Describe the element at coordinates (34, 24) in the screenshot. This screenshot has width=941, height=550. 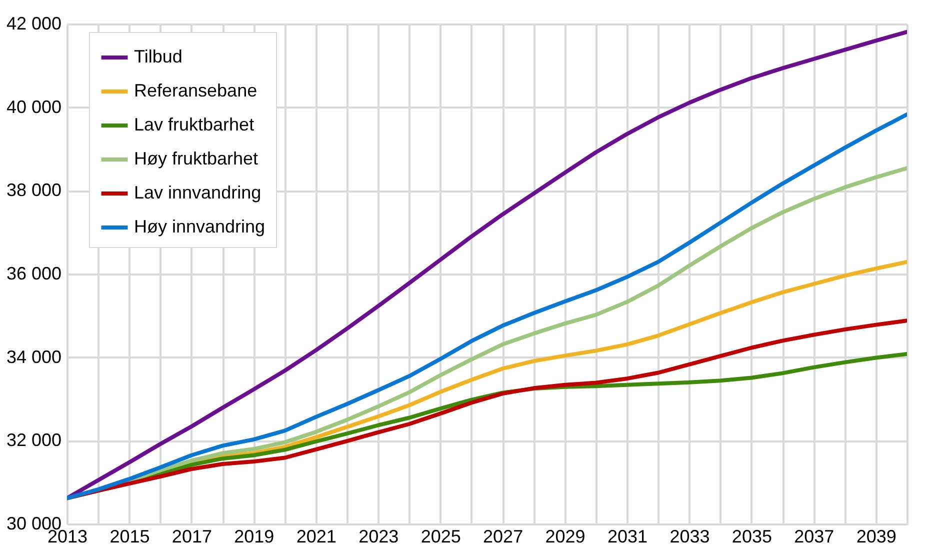
I see `y-tick-label: 42 000` at that location.